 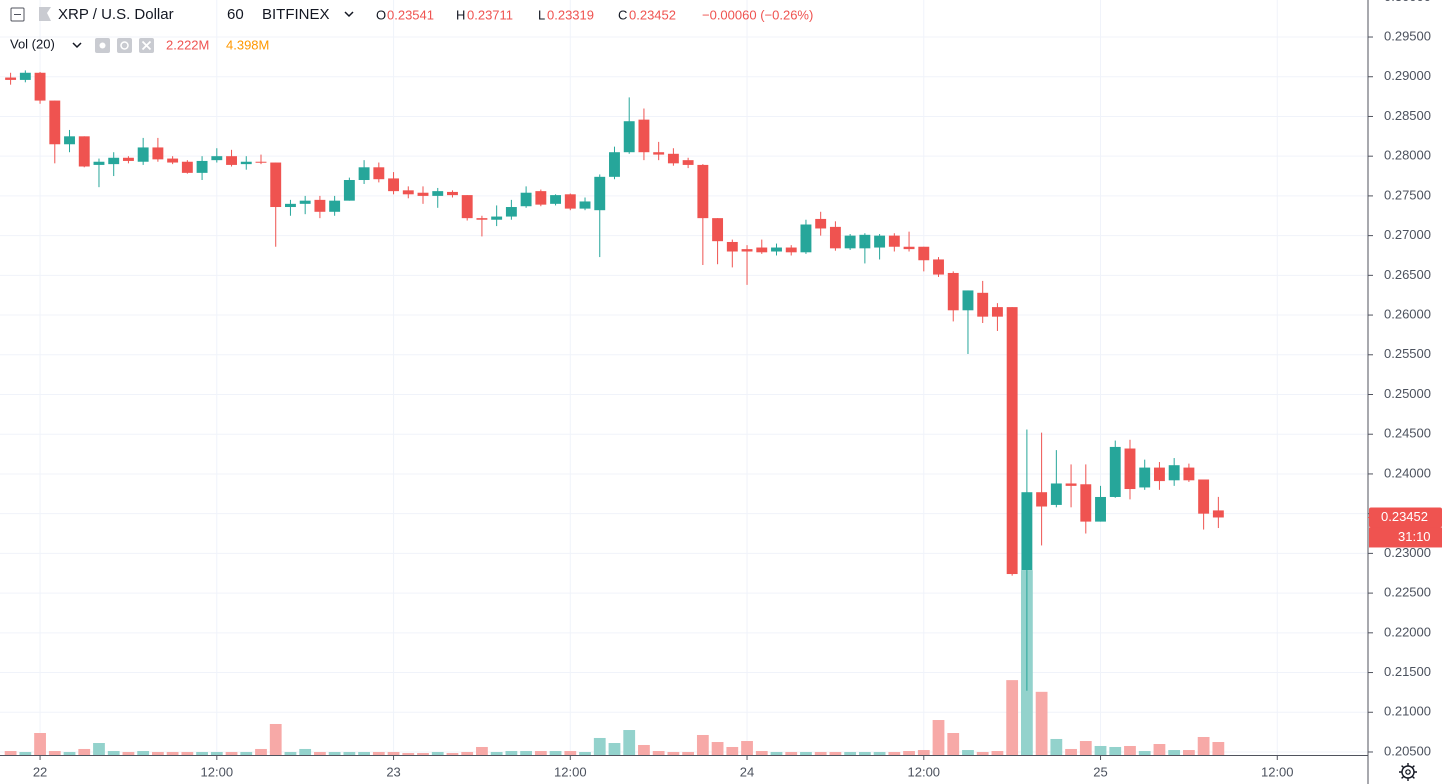 I want to click on legend-prefix: C, so click(x=622, y=14).